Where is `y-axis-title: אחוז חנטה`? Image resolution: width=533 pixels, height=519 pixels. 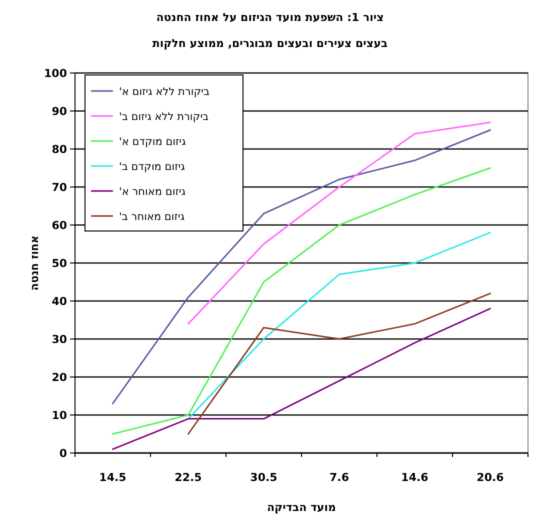 y-axis-title: אחוז חנטה is located at coordinates (34, 263).